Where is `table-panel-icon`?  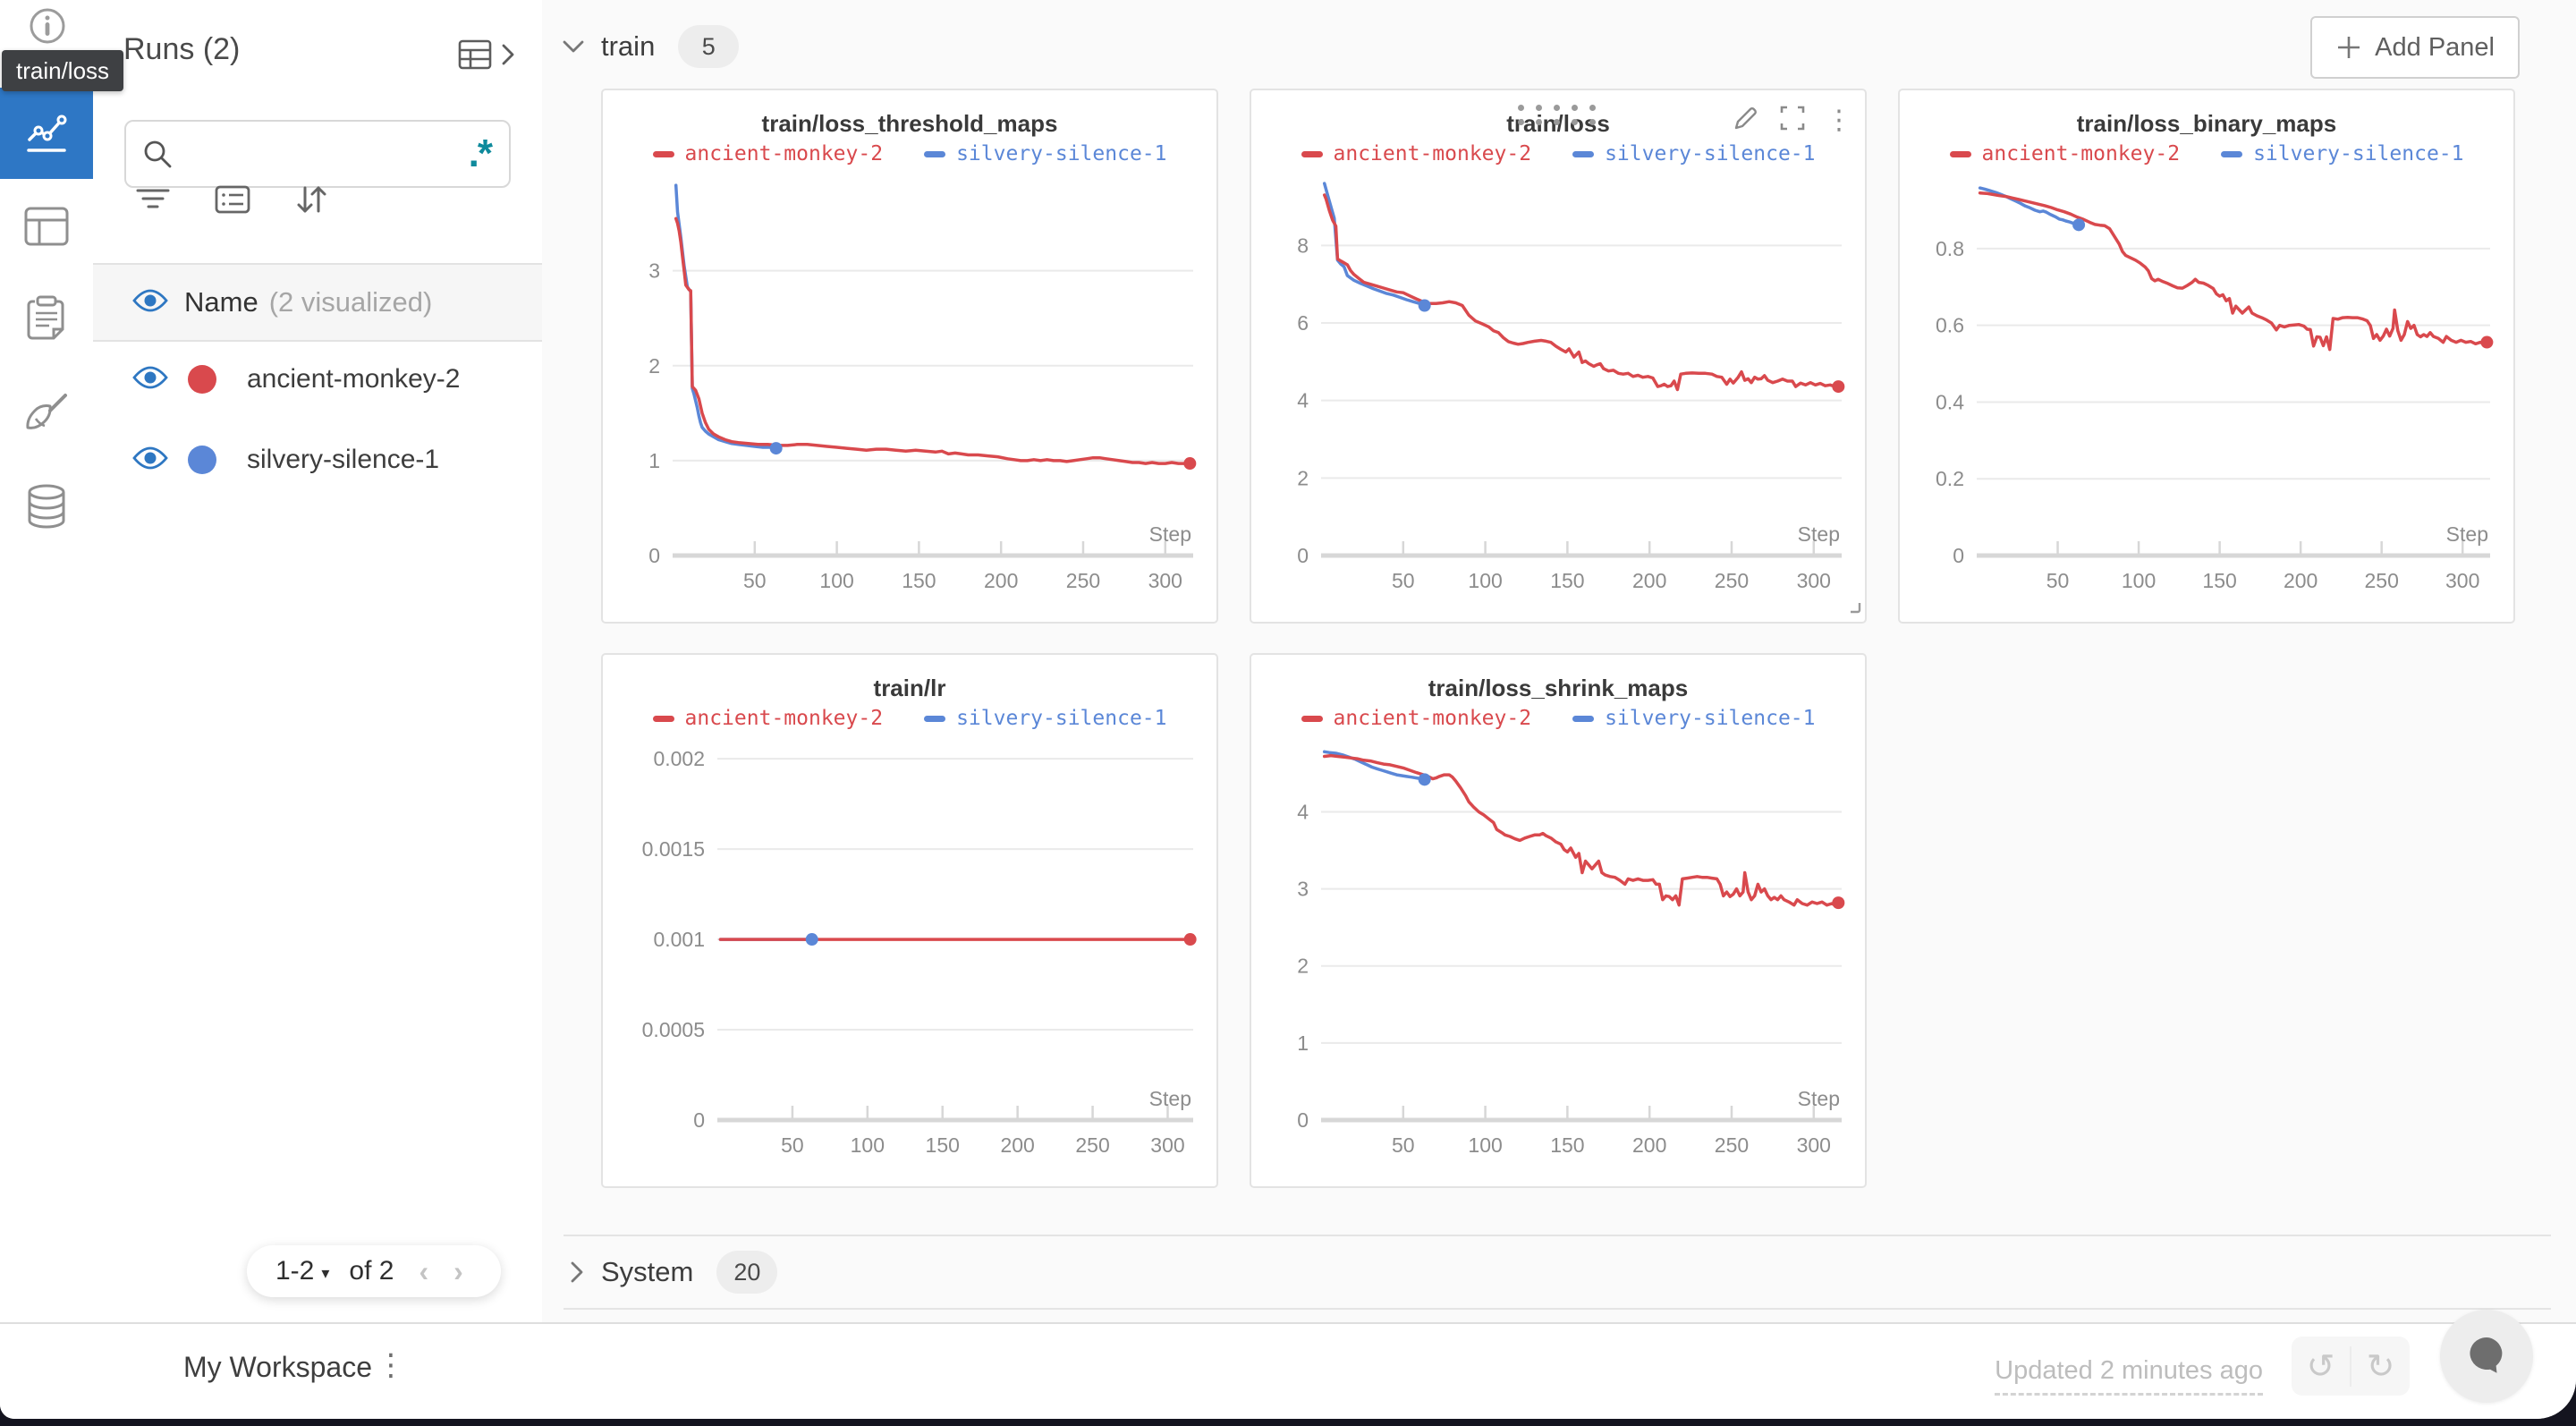 table-panel-icon is located at coordinates (46, 227).